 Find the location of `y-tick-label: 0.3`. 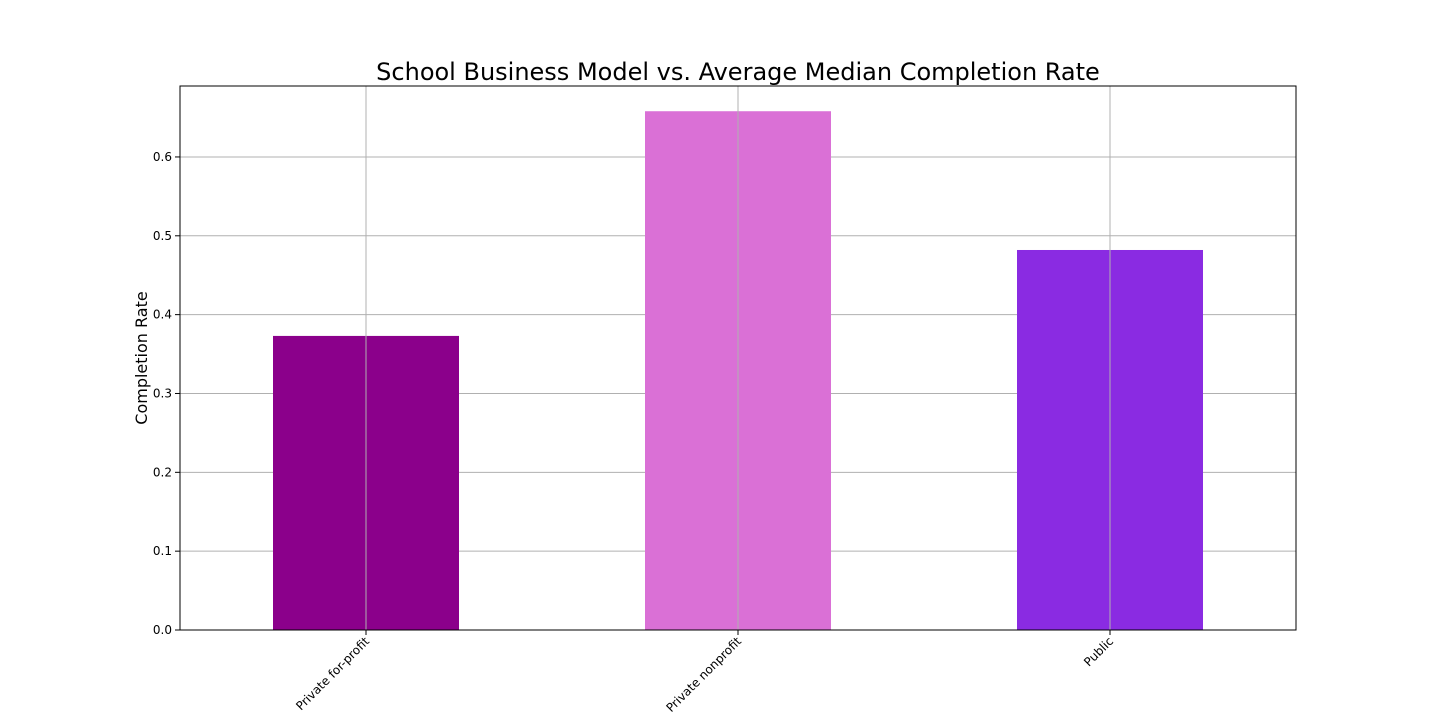

y-tick-label: 0.3 is located at coordinates (162, 393).